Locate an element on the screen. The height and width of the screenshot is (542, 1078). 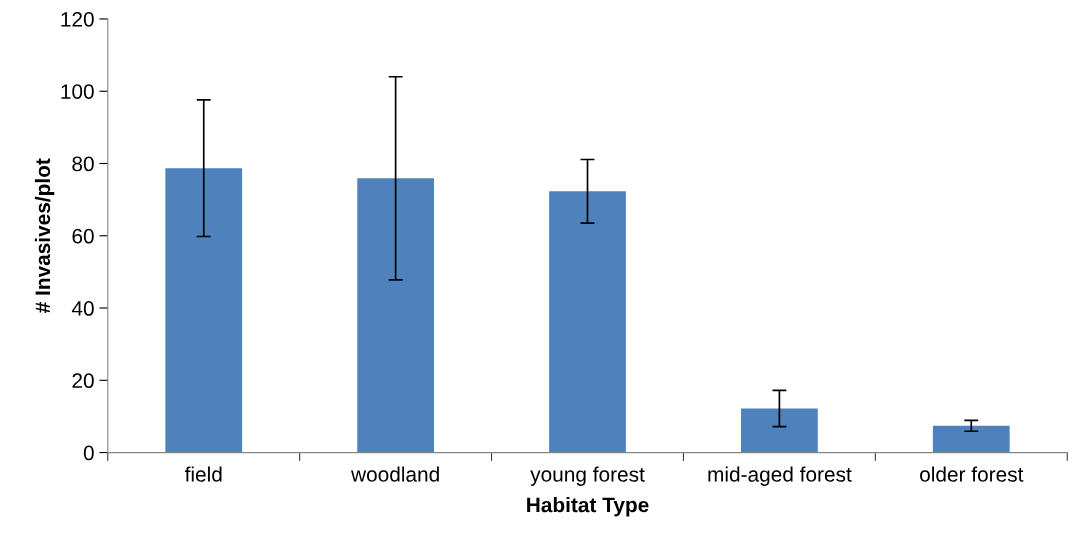
y-tick-label: 20 is located at coordinates (83, 381).